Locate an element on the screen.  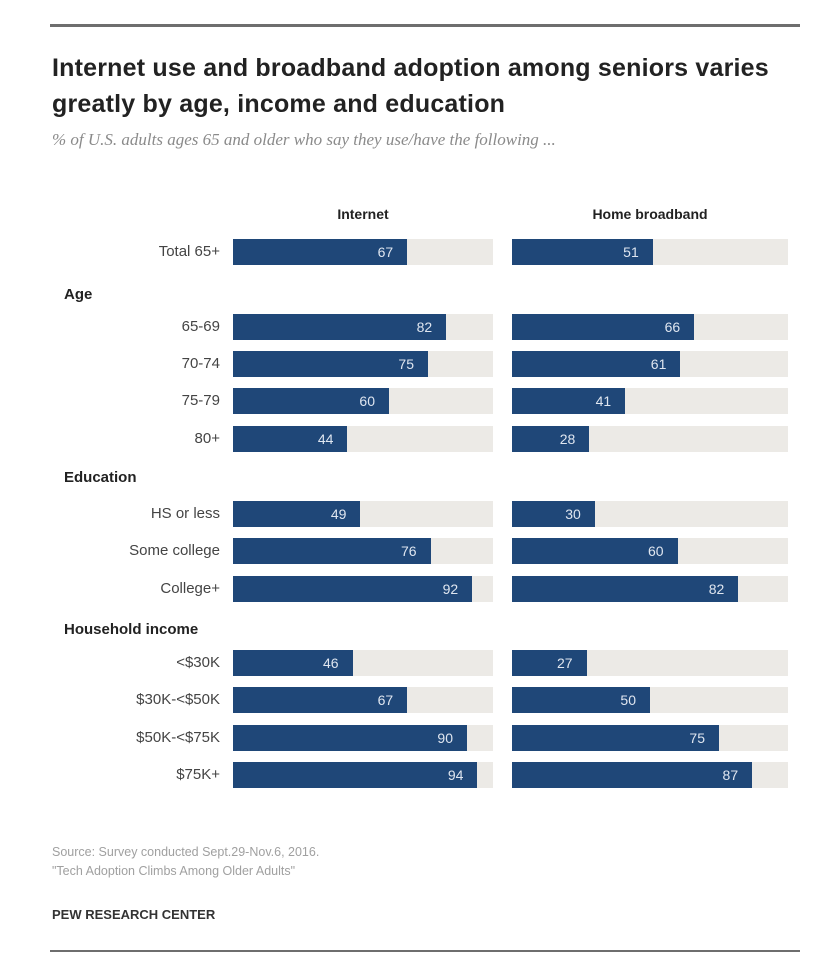
data-label: 28 is located at coordinates (567, 439).